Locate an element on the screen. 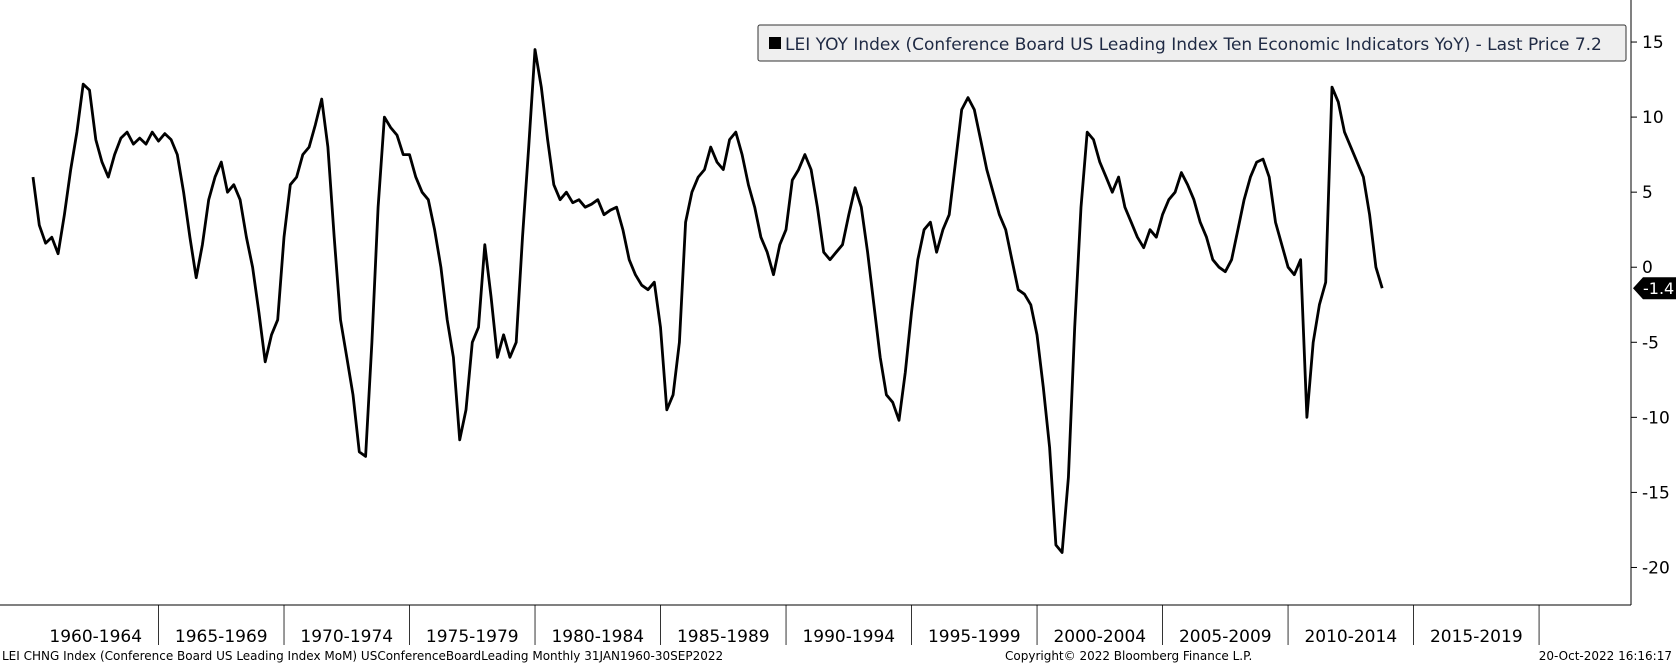  y-tick-label: 0 is located at coordinates (1647, 268).